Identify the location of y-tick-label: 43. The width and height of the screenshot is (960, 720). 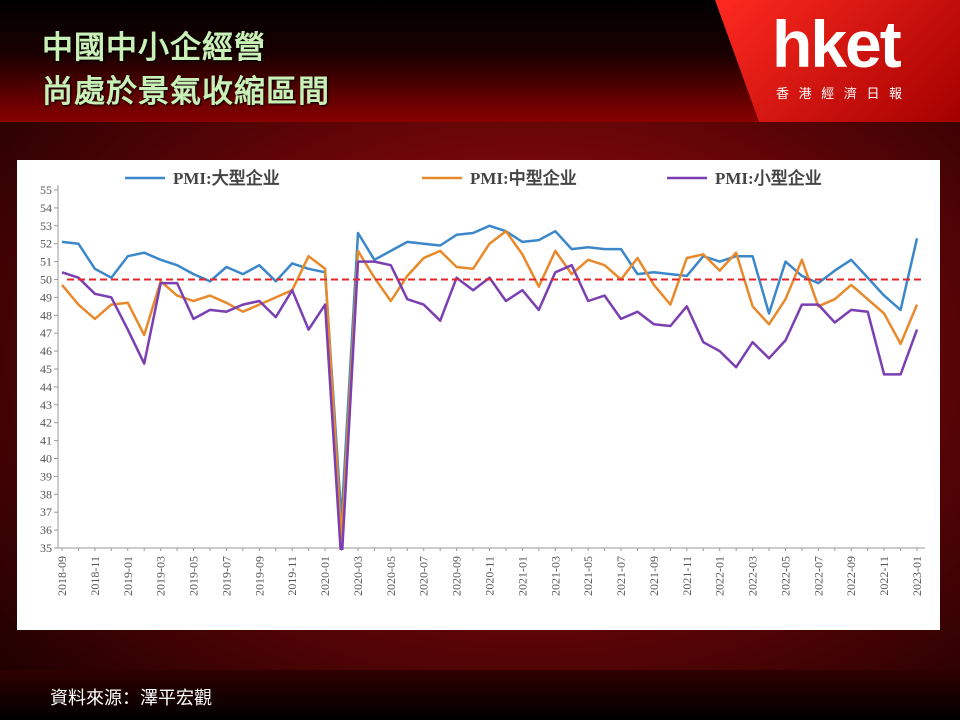
(46, 405).